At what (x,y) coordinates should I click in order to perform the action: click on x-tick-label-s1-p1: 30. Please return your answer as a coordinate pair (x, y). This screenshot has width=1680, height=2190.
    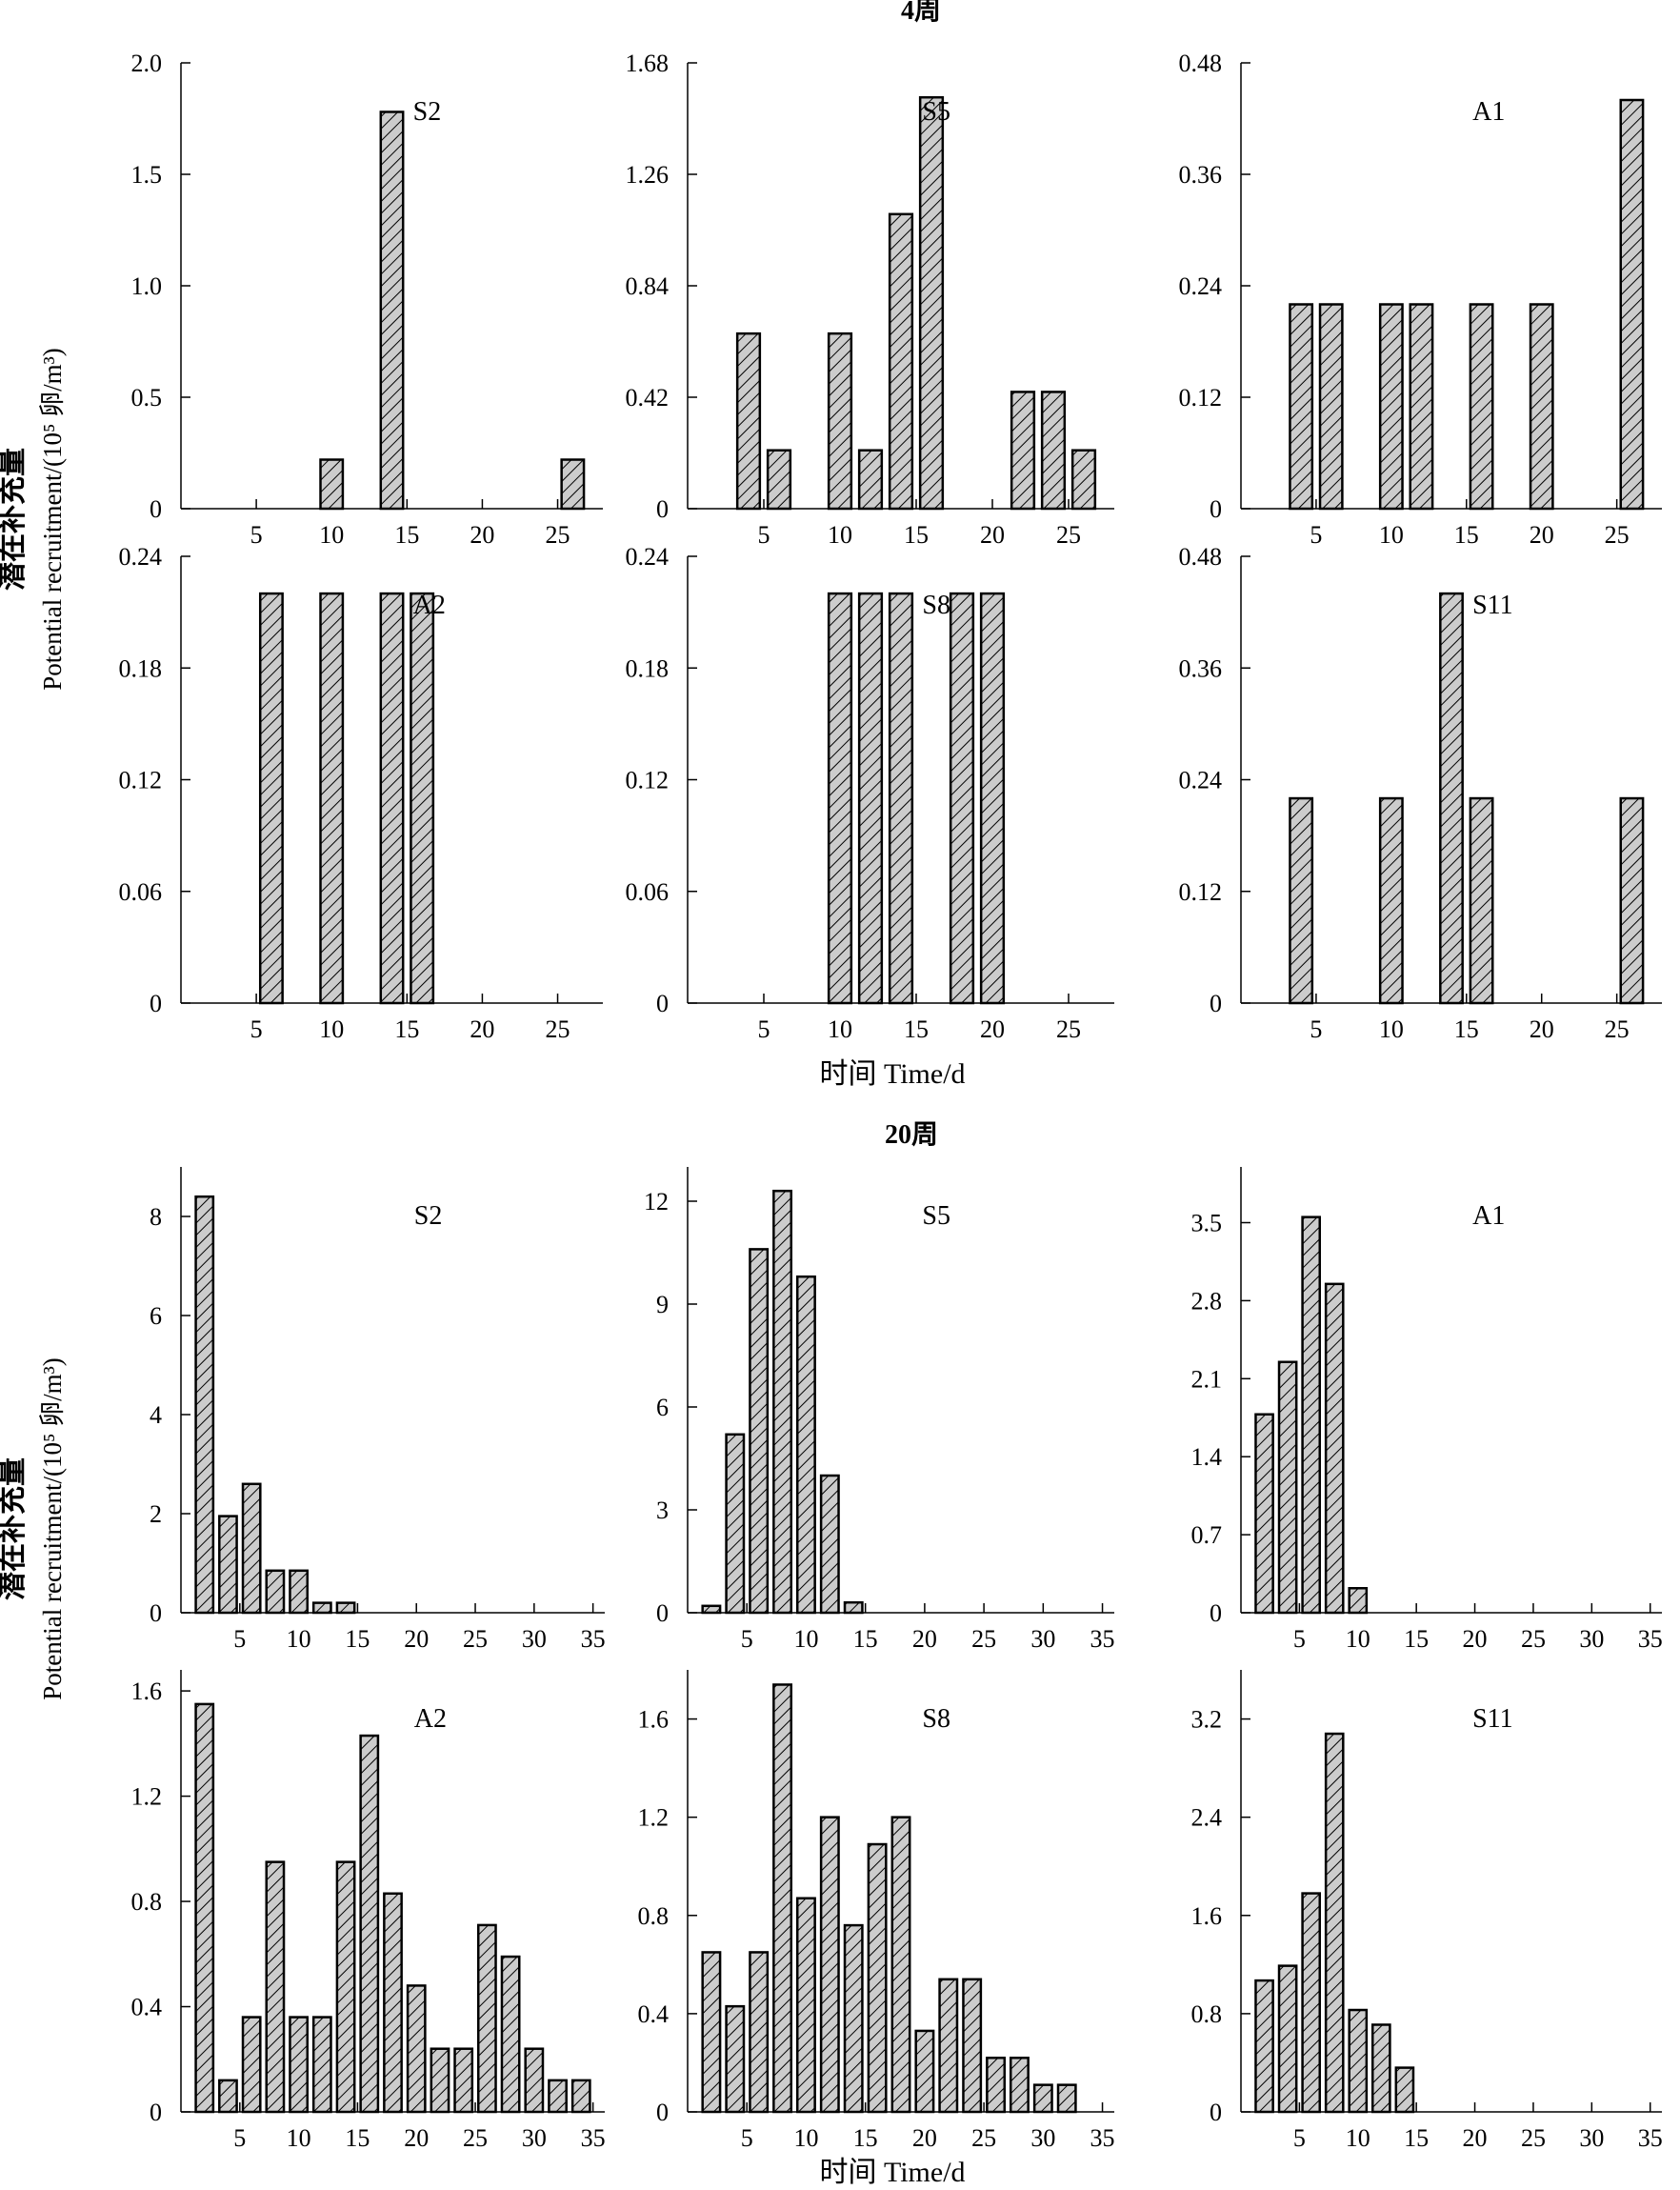
    Looking at the image, I should click on (1042, 1639).